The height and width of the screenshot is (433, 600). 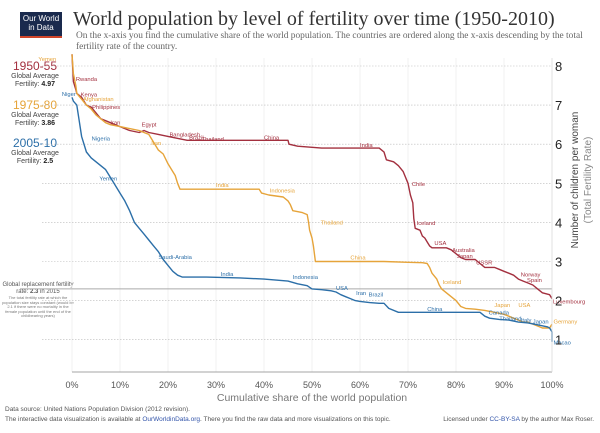 What do you see at coordinates (48, 161) in the screenshot?
I see `legend-value: 2.5` at bounding box center [48, 161].